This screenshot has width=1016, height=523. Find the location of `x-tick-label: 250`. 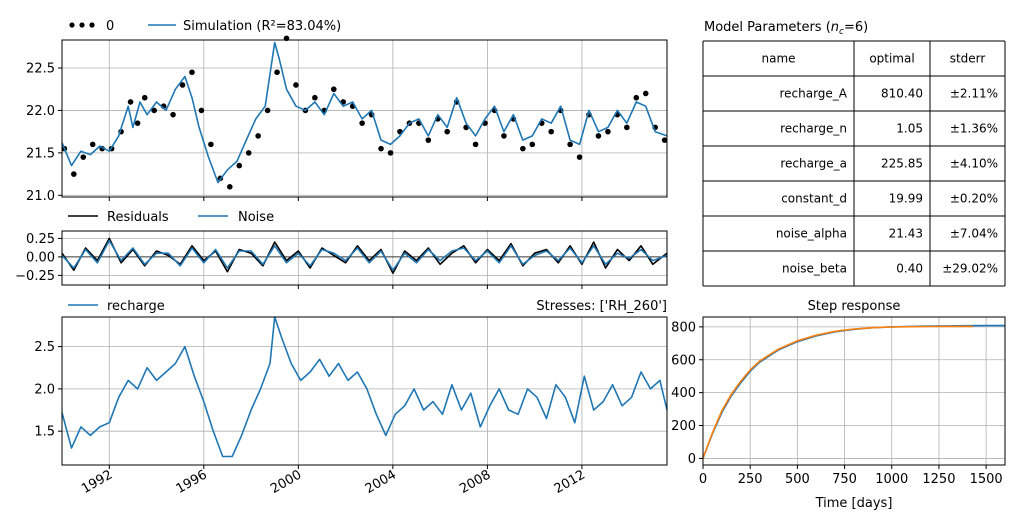

x-tick-label: 250 is located at coordinates (750, 479).